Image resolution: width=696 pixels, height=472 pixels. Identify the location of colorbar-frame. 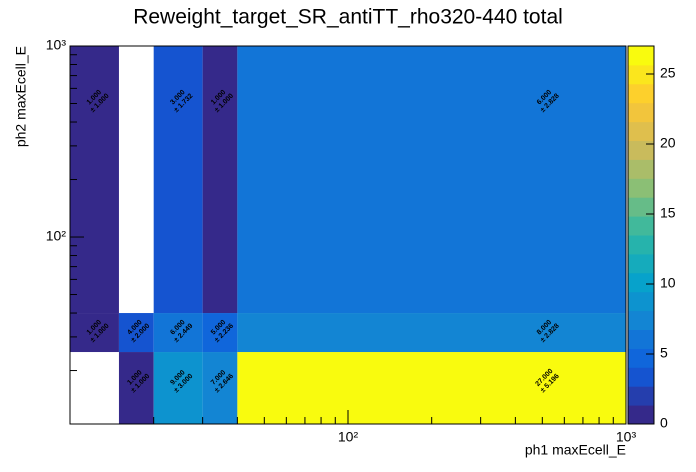
(641, 235).